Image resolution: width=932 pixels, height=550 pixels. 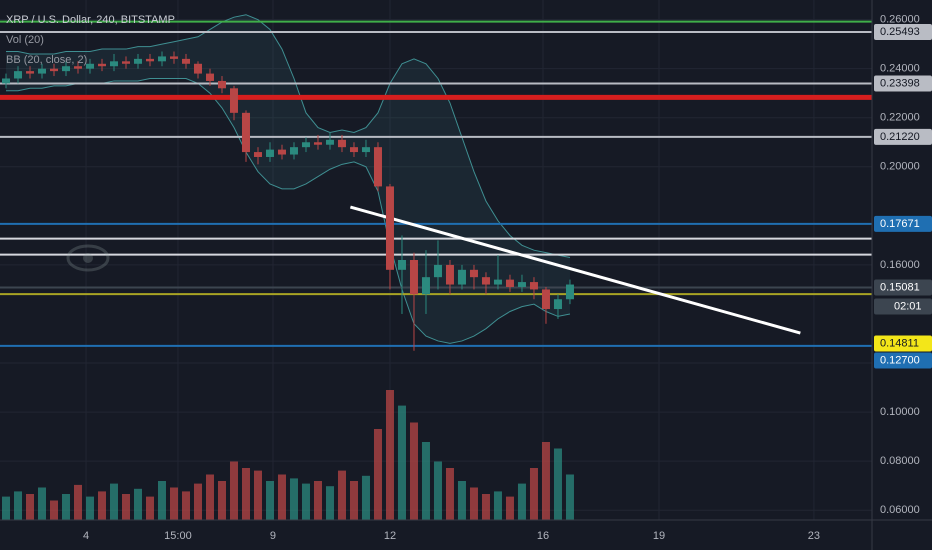 I want to click on indicator-label: Vol (20), so click(x=25, y=40).